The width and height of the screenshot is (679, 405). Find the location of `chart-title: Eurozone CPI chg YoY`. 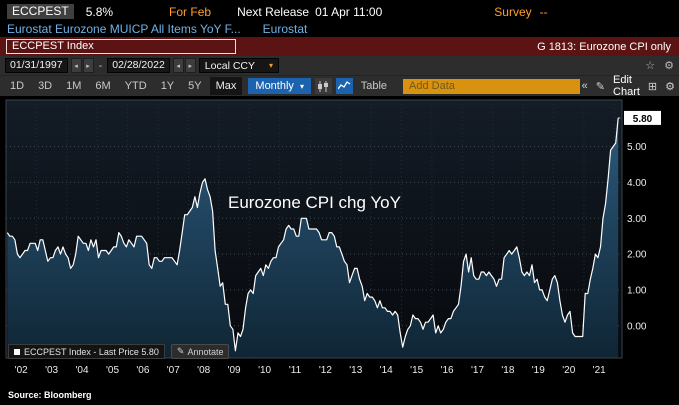

chart-title: Eurozone CPI chg YoY is located at coordinates (314, 202).